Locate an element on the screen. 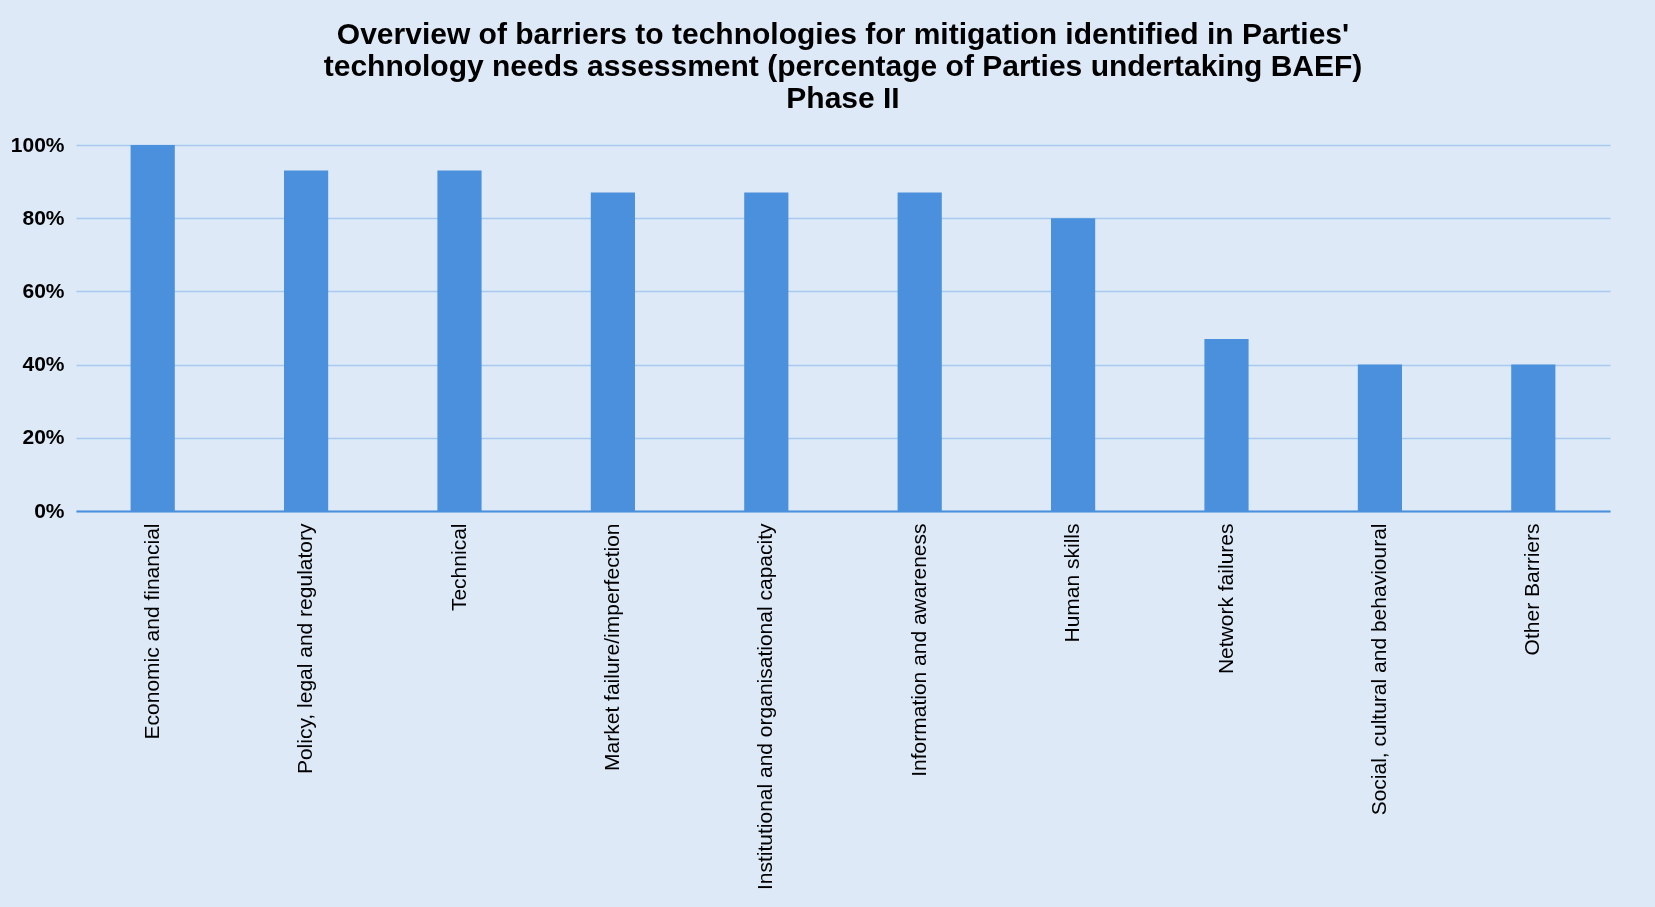 The height and width of the screenshot is (907, 1655). y-tick-label: 100% is located at coordinates (37, 144).